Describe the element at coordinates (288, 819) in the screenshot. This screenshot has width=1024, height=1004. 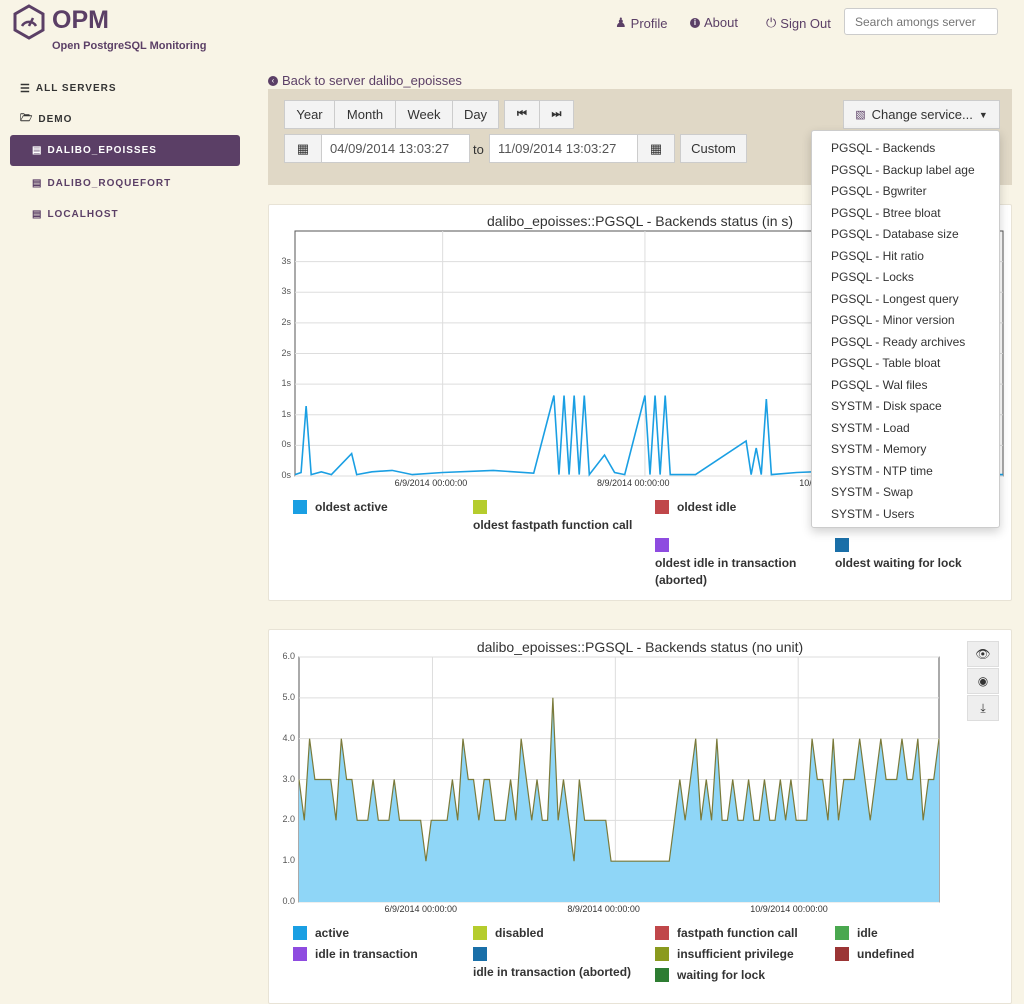
I see `y-tick-label: 2.0` at that location.